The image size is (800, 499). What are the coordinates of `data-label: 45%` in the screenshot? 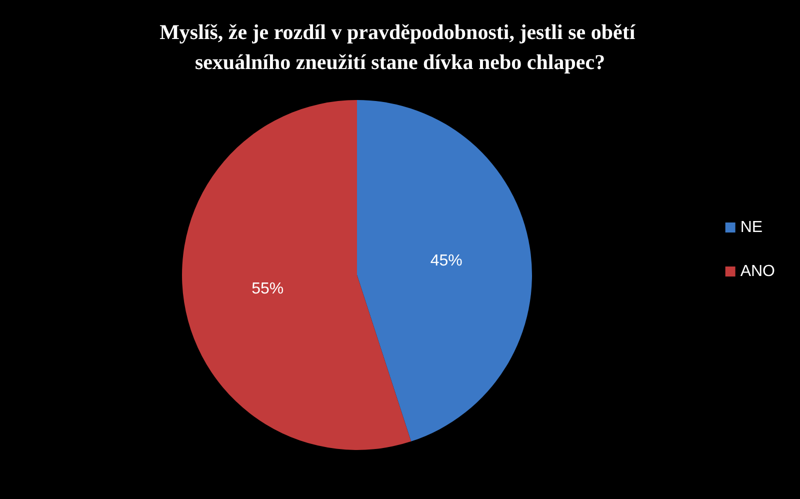 It's located at (446, 261).